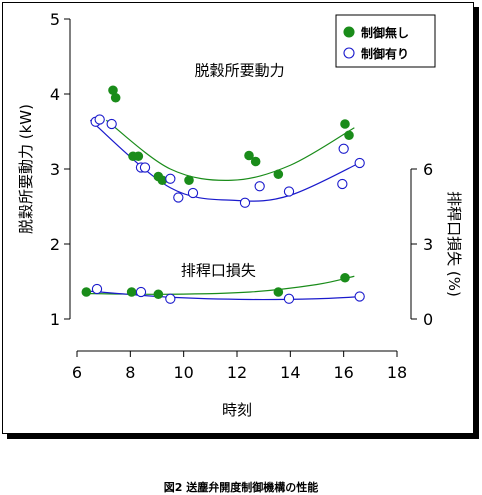  What do you see at coordinates (55, 94) in the screenshot?
I see `y-left-tick-label: 4` at bounding box center [55, 94].